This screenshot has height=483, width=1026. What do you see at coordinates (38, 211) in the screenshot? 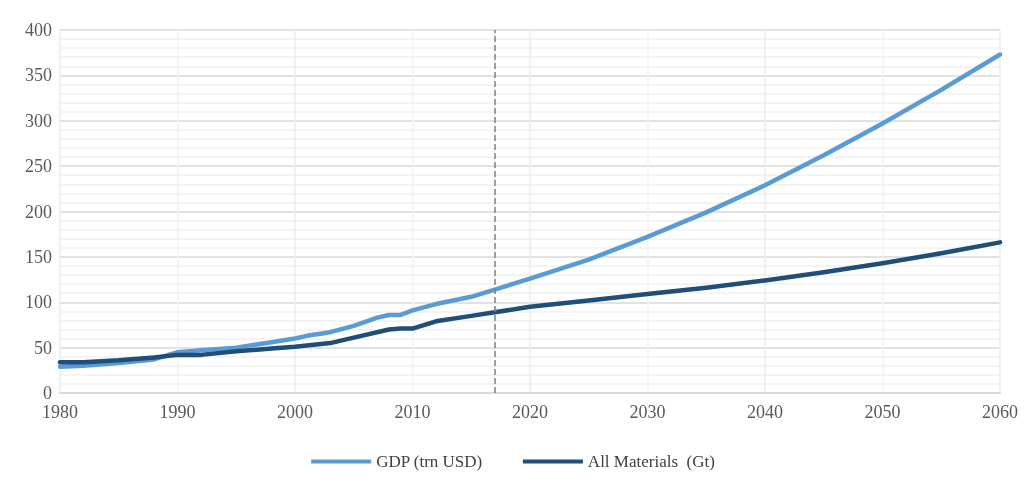
I see `y-tick-label: 200` at bounding box center [38, 211].